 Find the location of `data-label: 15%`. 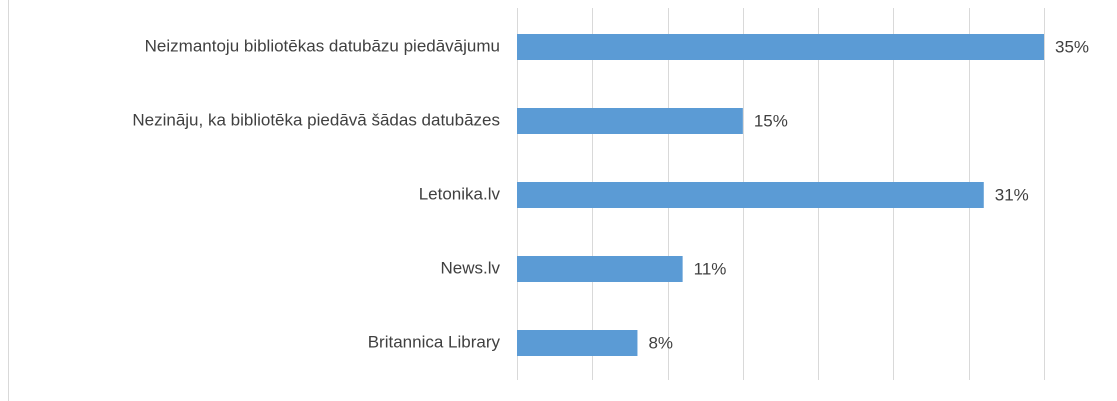

data-label: 15% is located at coordinates (771, 120).